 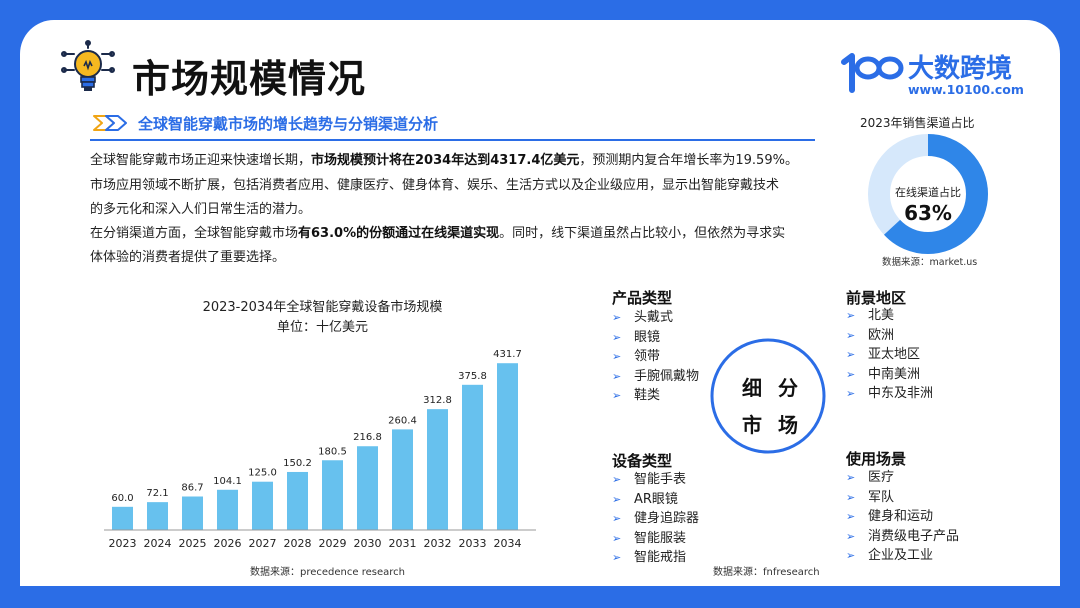 What do you see at coordinates (403, 543) in the screenshot?
I see `x-tick-label: 2031` at bounding box center [403, 543].